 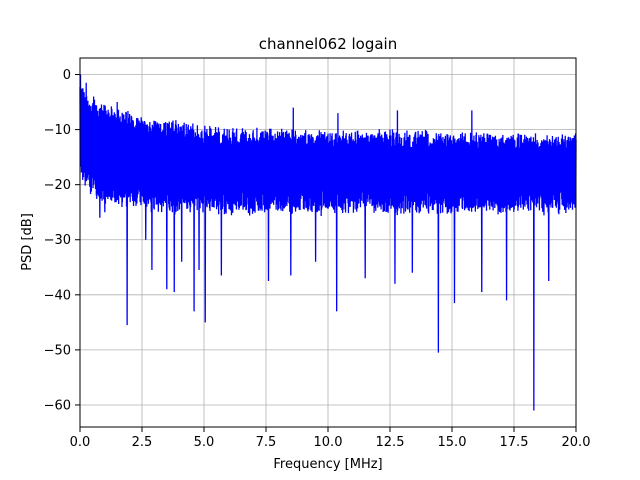 I want to click on y-axis-ticks: 0 −10 −20 −30 −40 −50 −60, so click(x=62, y=240).